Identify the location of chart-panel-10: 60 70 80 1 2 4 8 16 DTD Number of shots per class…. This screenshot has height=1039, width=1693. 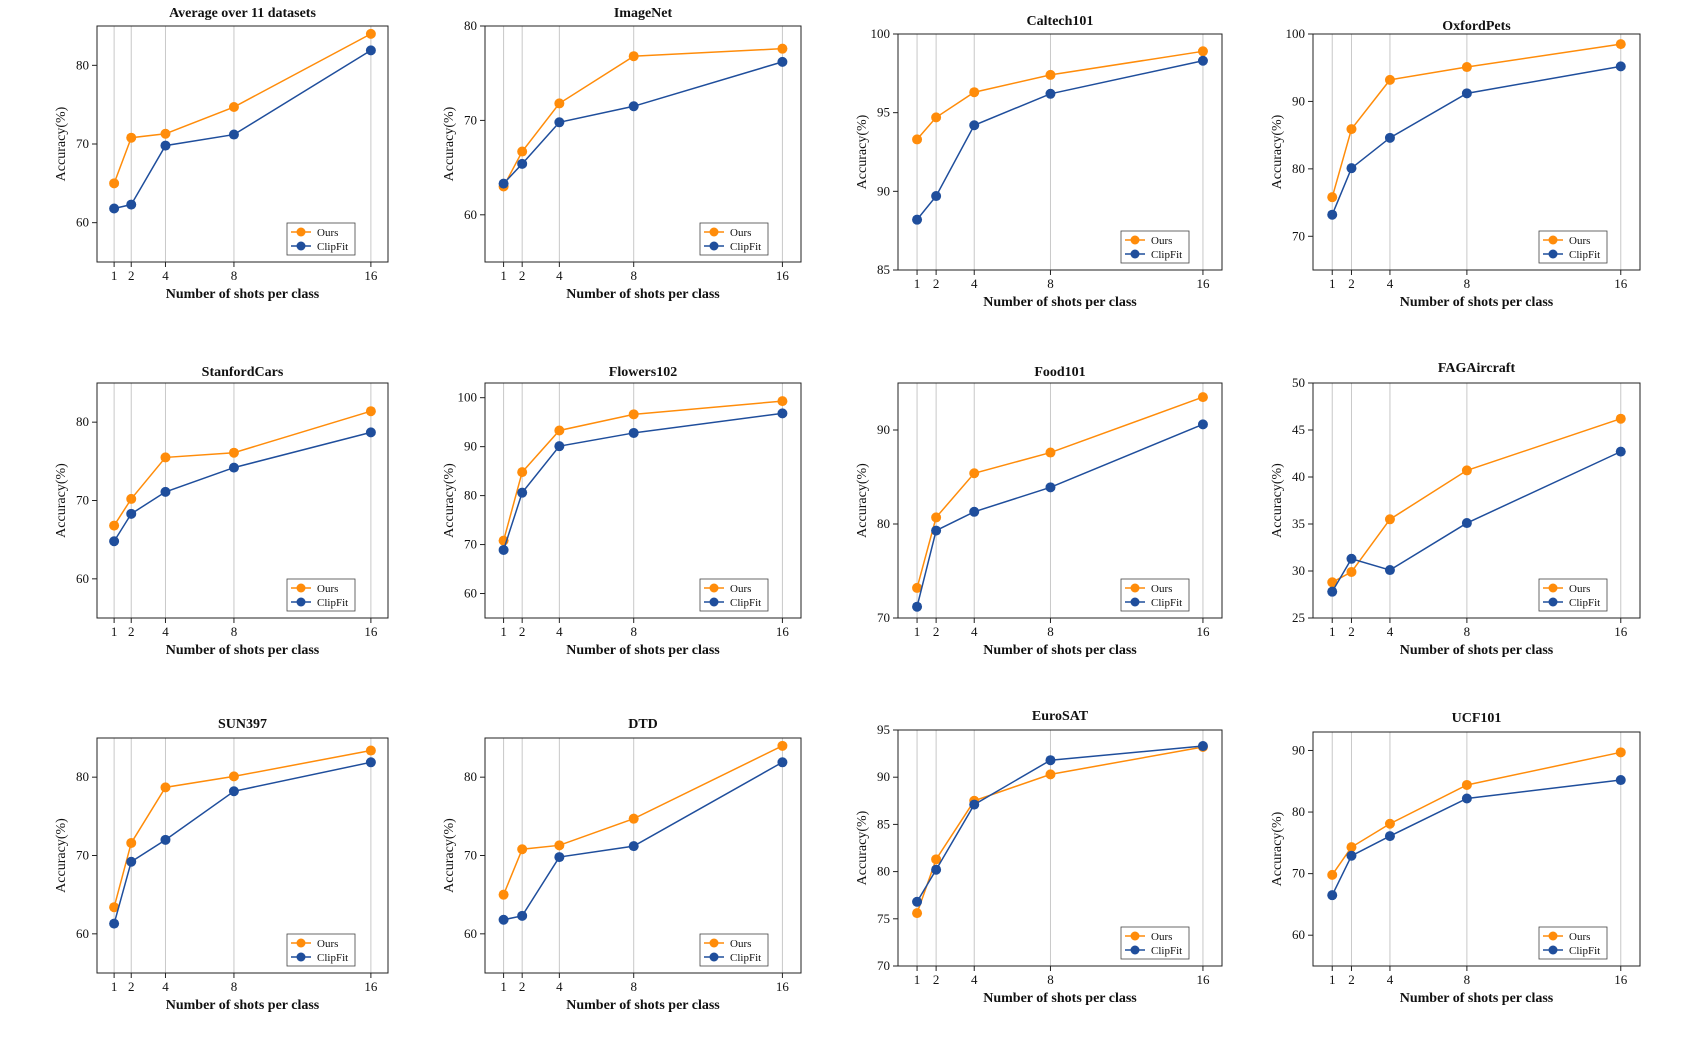
(622, 865).